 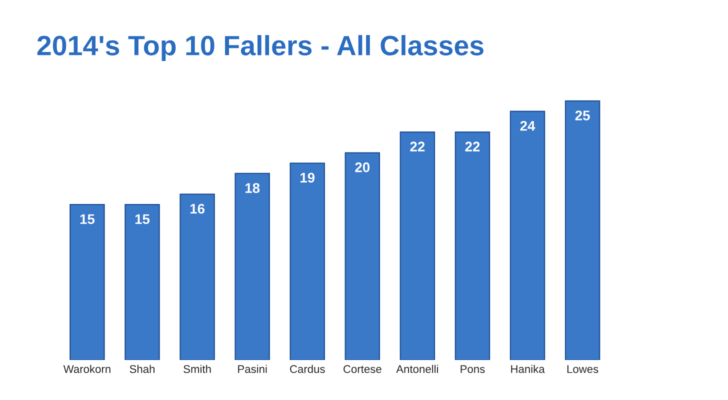 I want to click on data-label: 16, so click(x=197, y=209).